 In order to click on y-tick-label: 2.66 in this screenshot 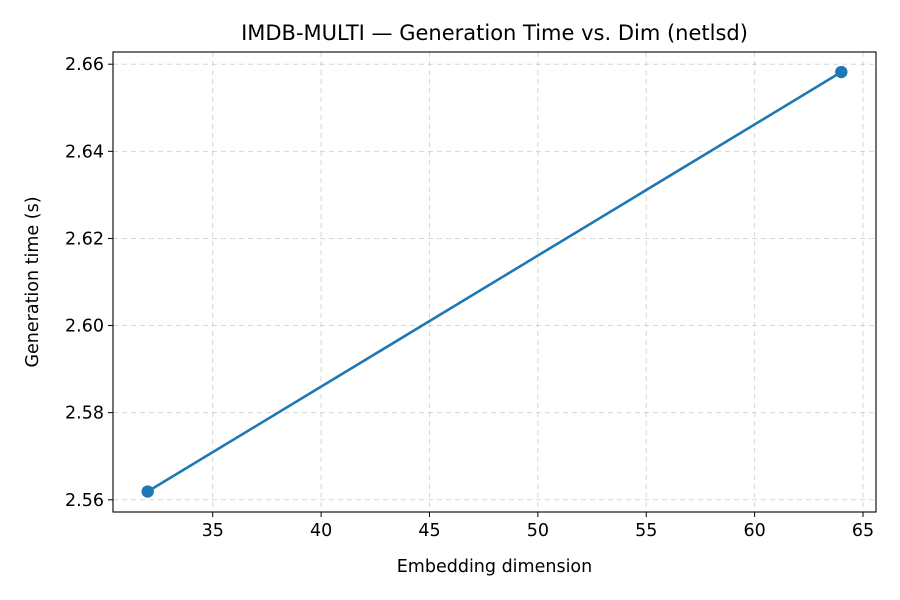, I will do `click(84, 65)`.